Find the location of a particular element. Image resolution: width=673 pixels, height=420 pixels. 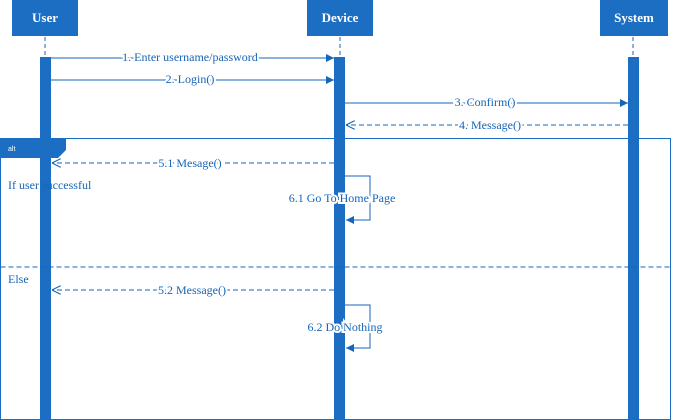

alt-fragment-tag: alt is located at coordinates (11, 149).